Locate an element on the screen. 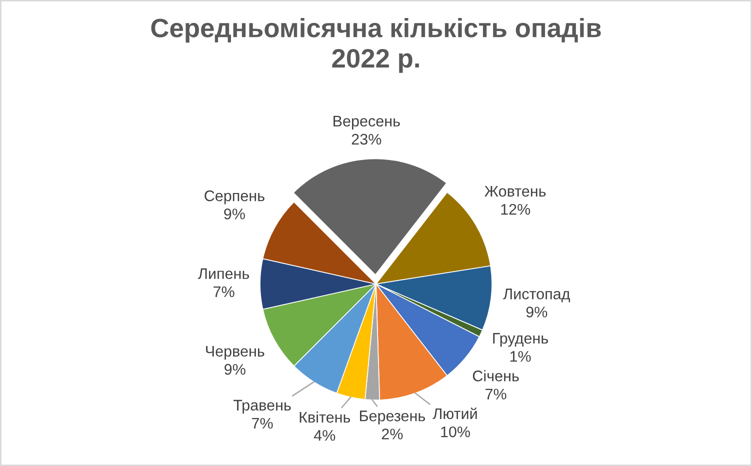 This screenshot has height=466, width=752. slice-label: Квітень is located at coordinates (325, 417).